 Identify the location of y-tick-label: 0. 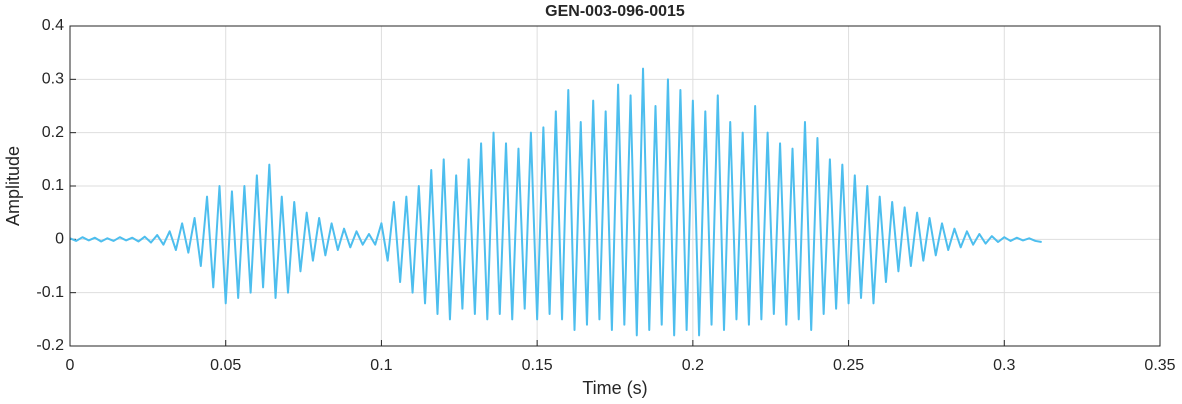
(59, 239).